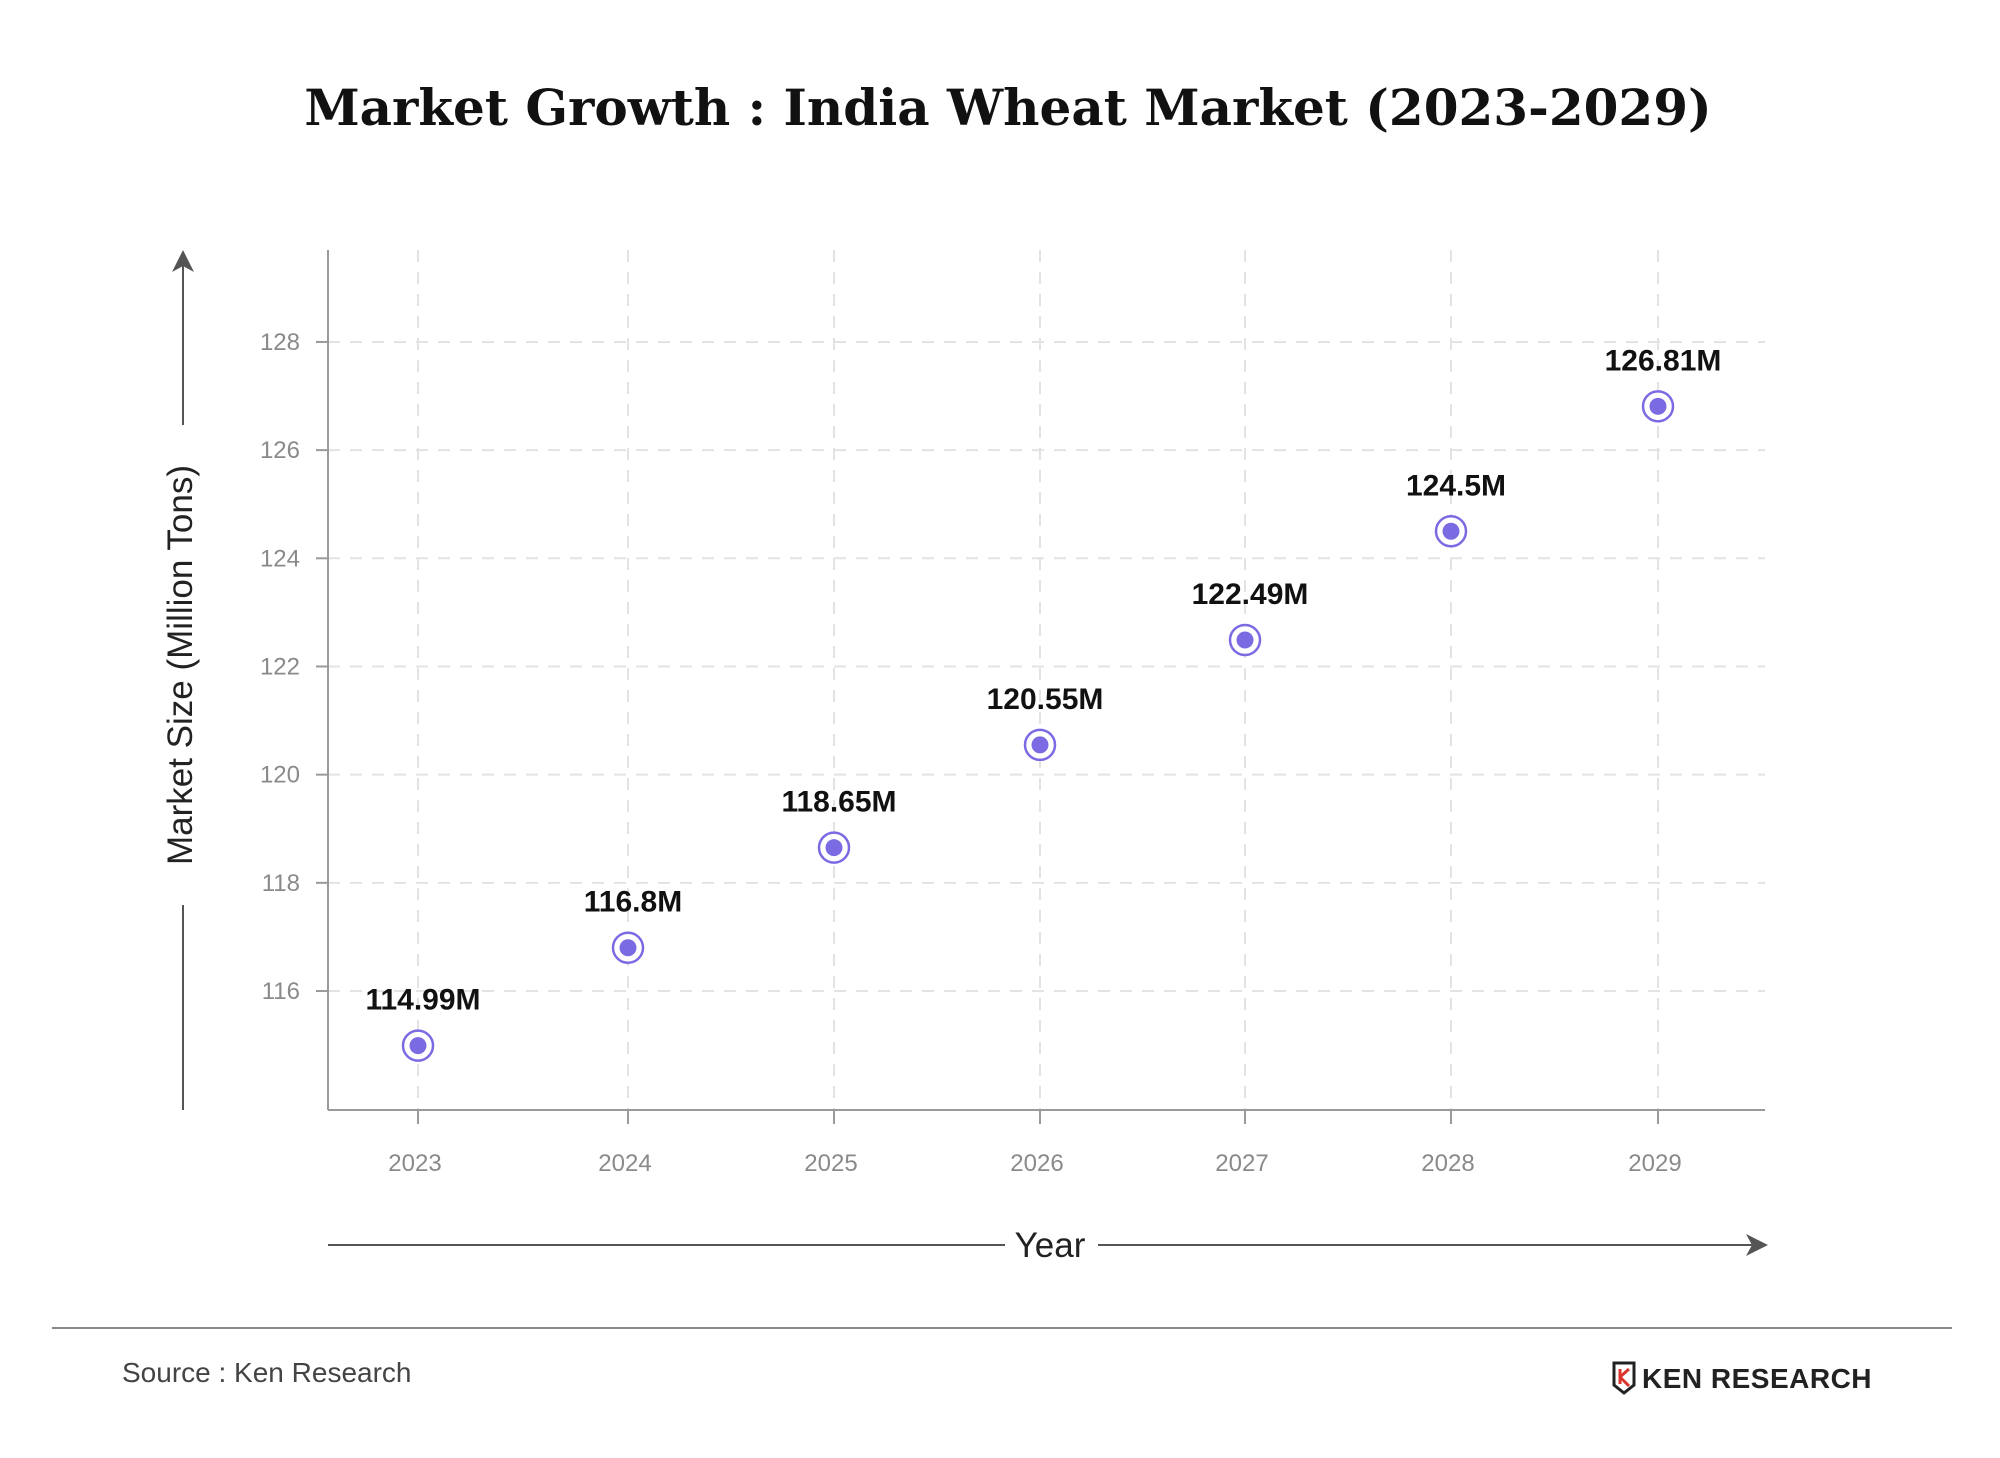 The height and width of the screenshot is (1458, 2000). Describe the element at coordinates (1241, 1163) in the screenshot. I see `x-tick-label: 2027` at that location.